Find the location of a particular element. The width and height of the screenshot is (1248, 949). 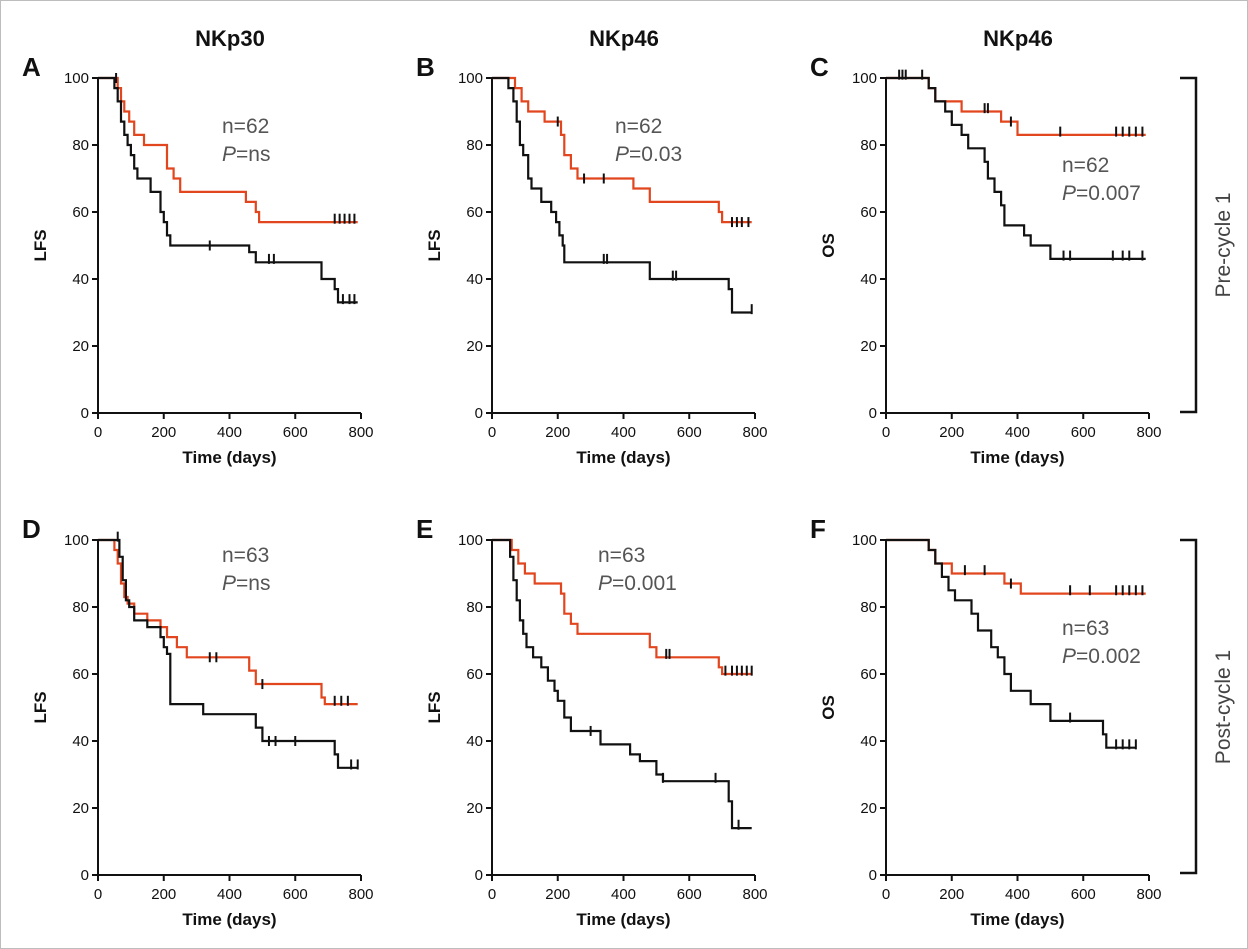

panel-a-p-label: P=ns is located at coordinates (246, 154).